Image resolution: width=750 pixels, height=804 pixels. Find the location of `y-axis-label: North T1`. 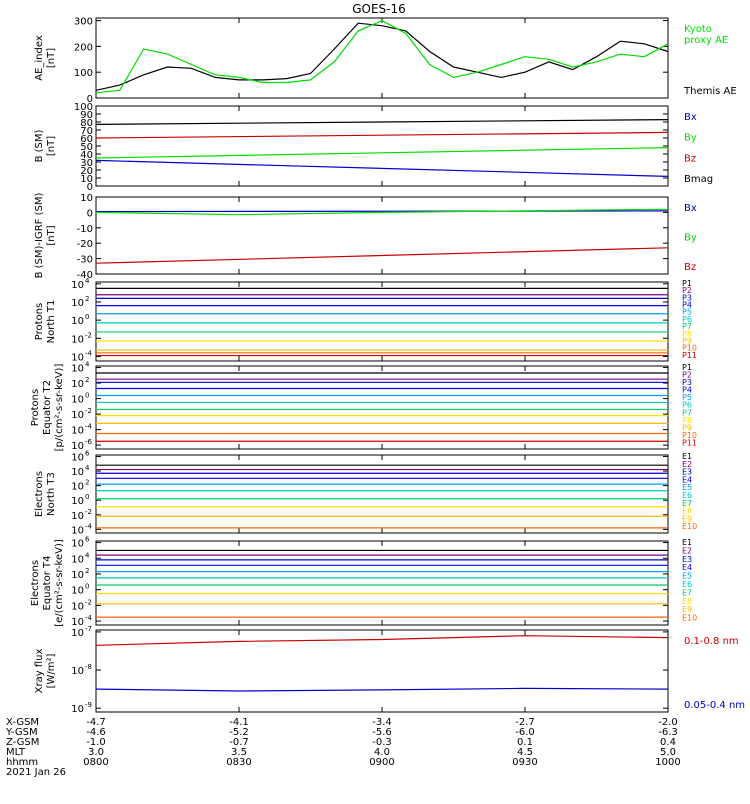

y-axis-label: North T1 is located at coordinates (51, 322).